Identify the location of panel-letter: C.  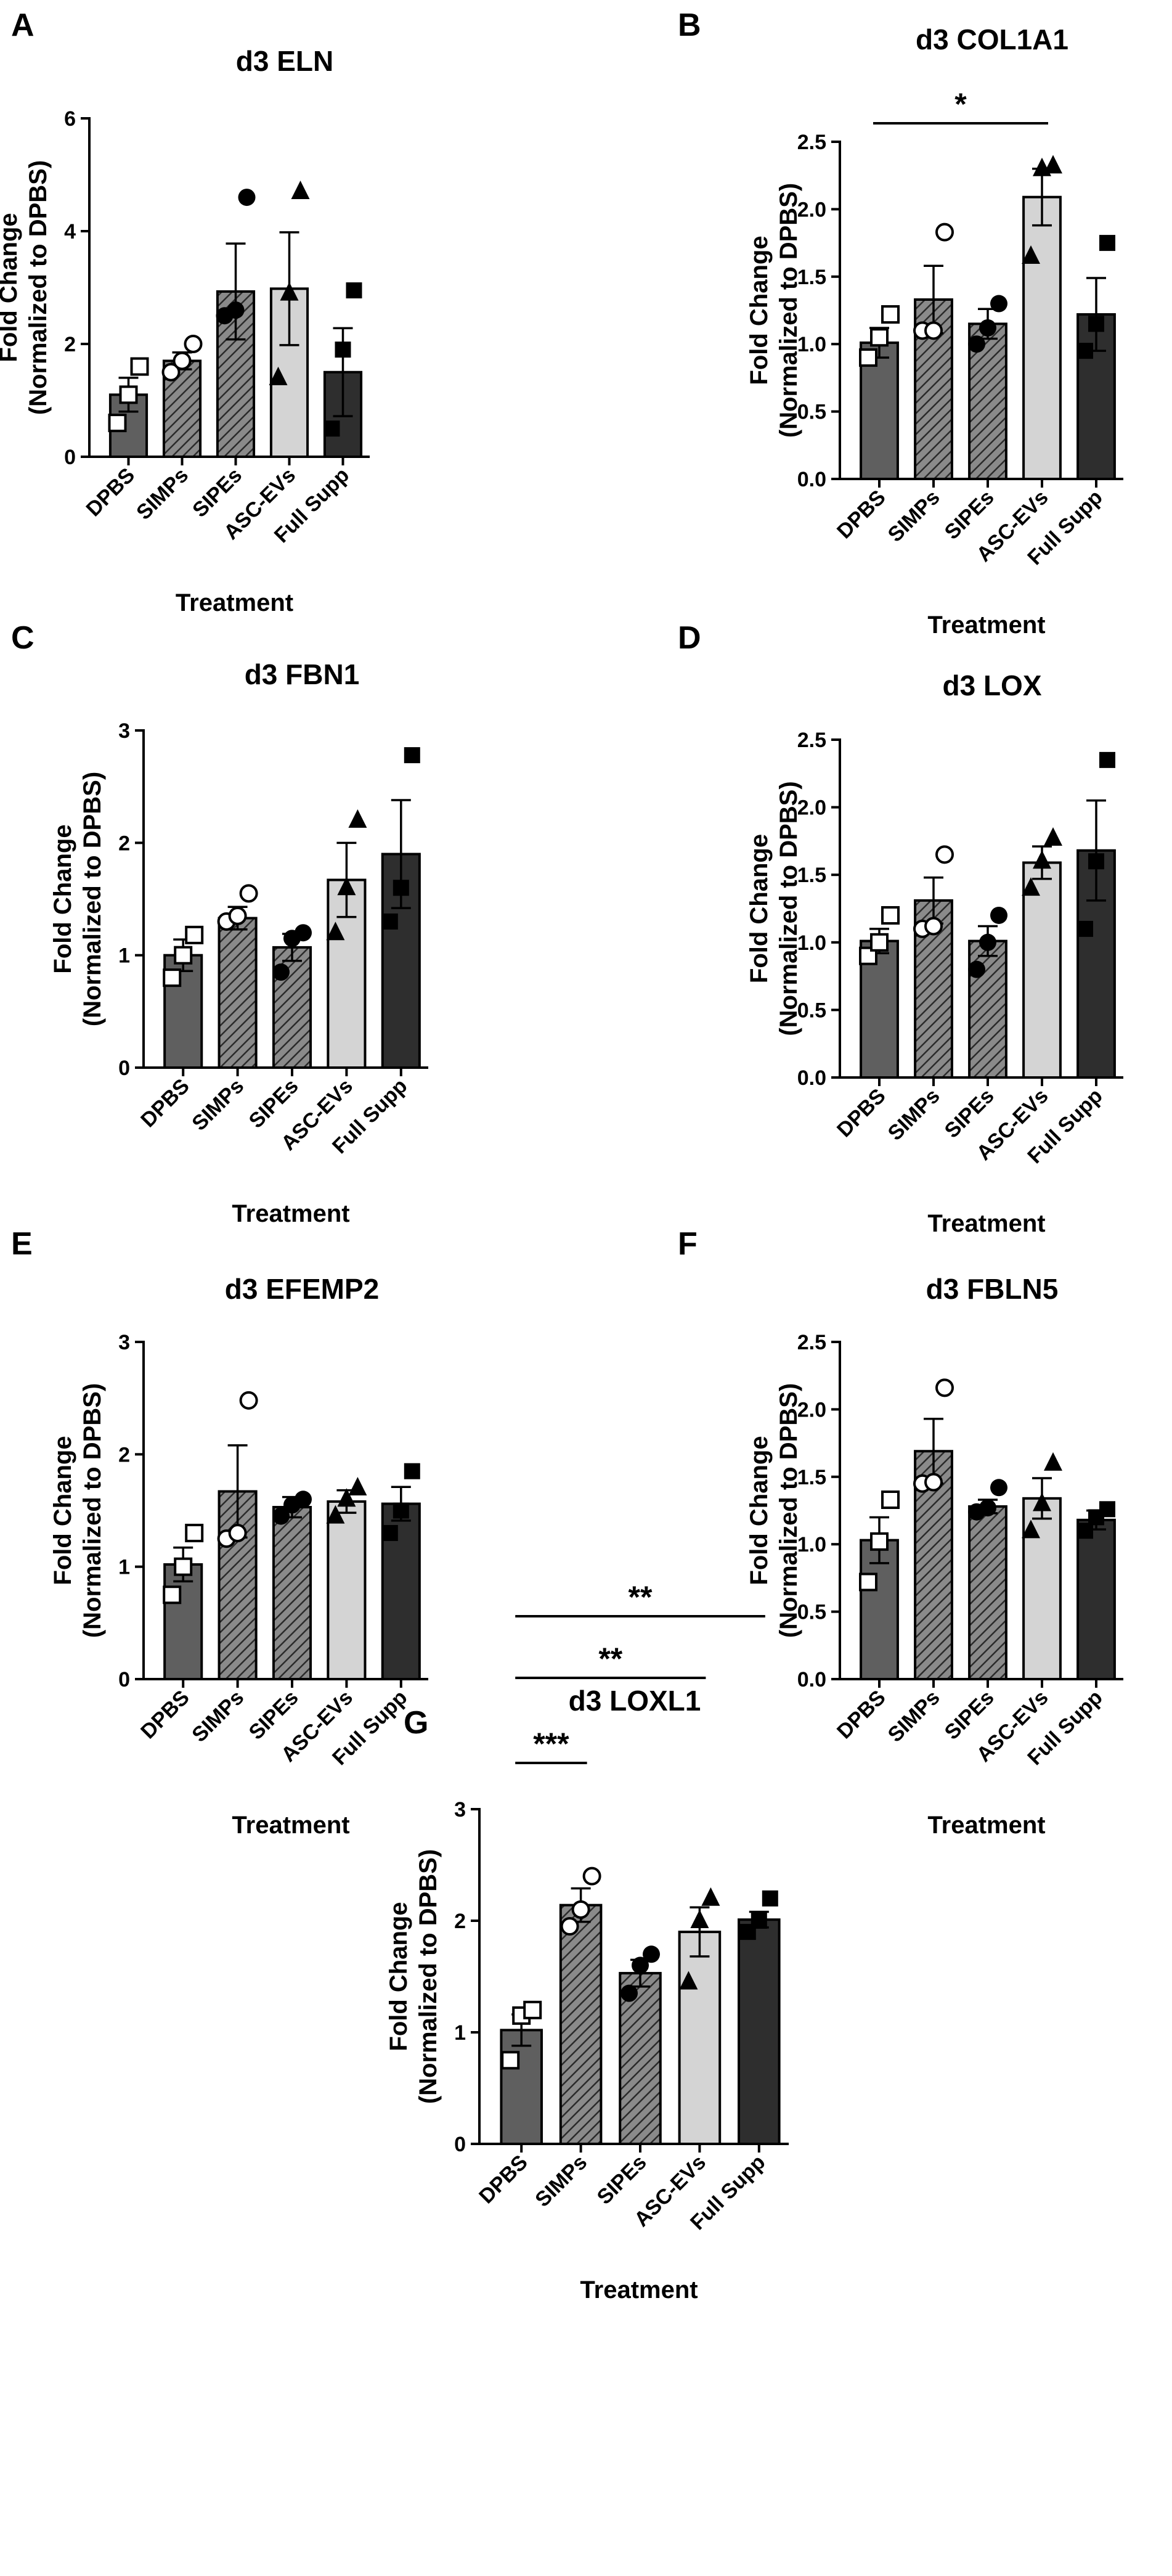
(23, 638).